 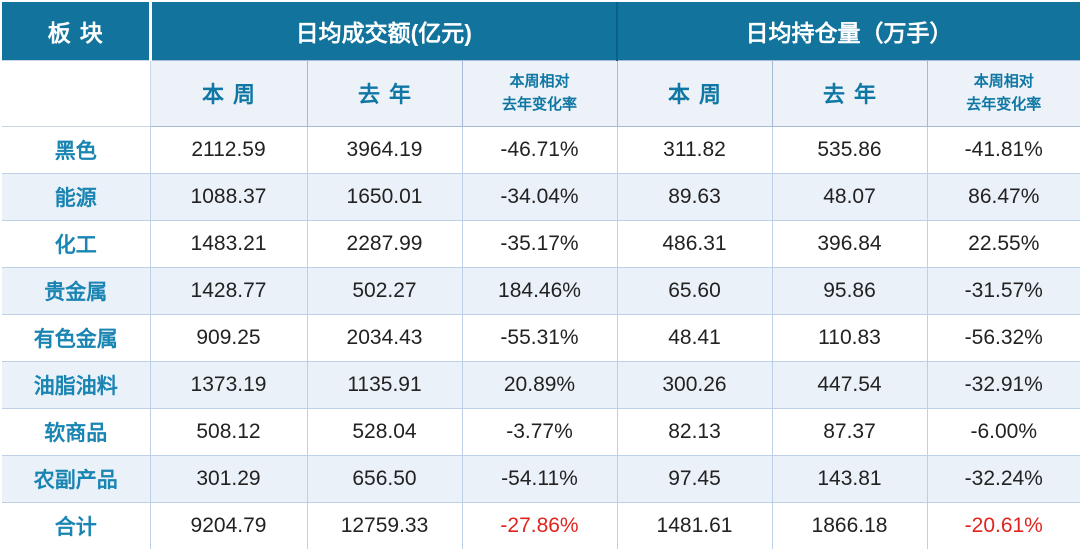 I want to click on total-change-cell: -20.61%, so click(x=1003, y=525).